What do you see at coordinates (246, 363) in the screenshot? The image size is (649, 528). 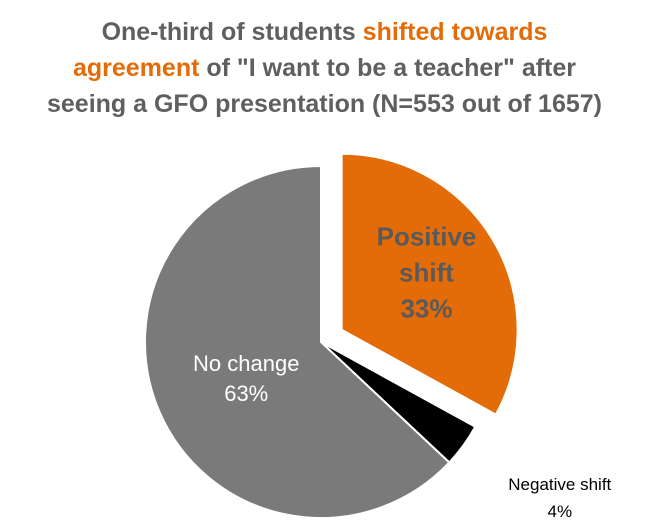 I see `data-label-no-change: No change` at bounding box center [246, 363].